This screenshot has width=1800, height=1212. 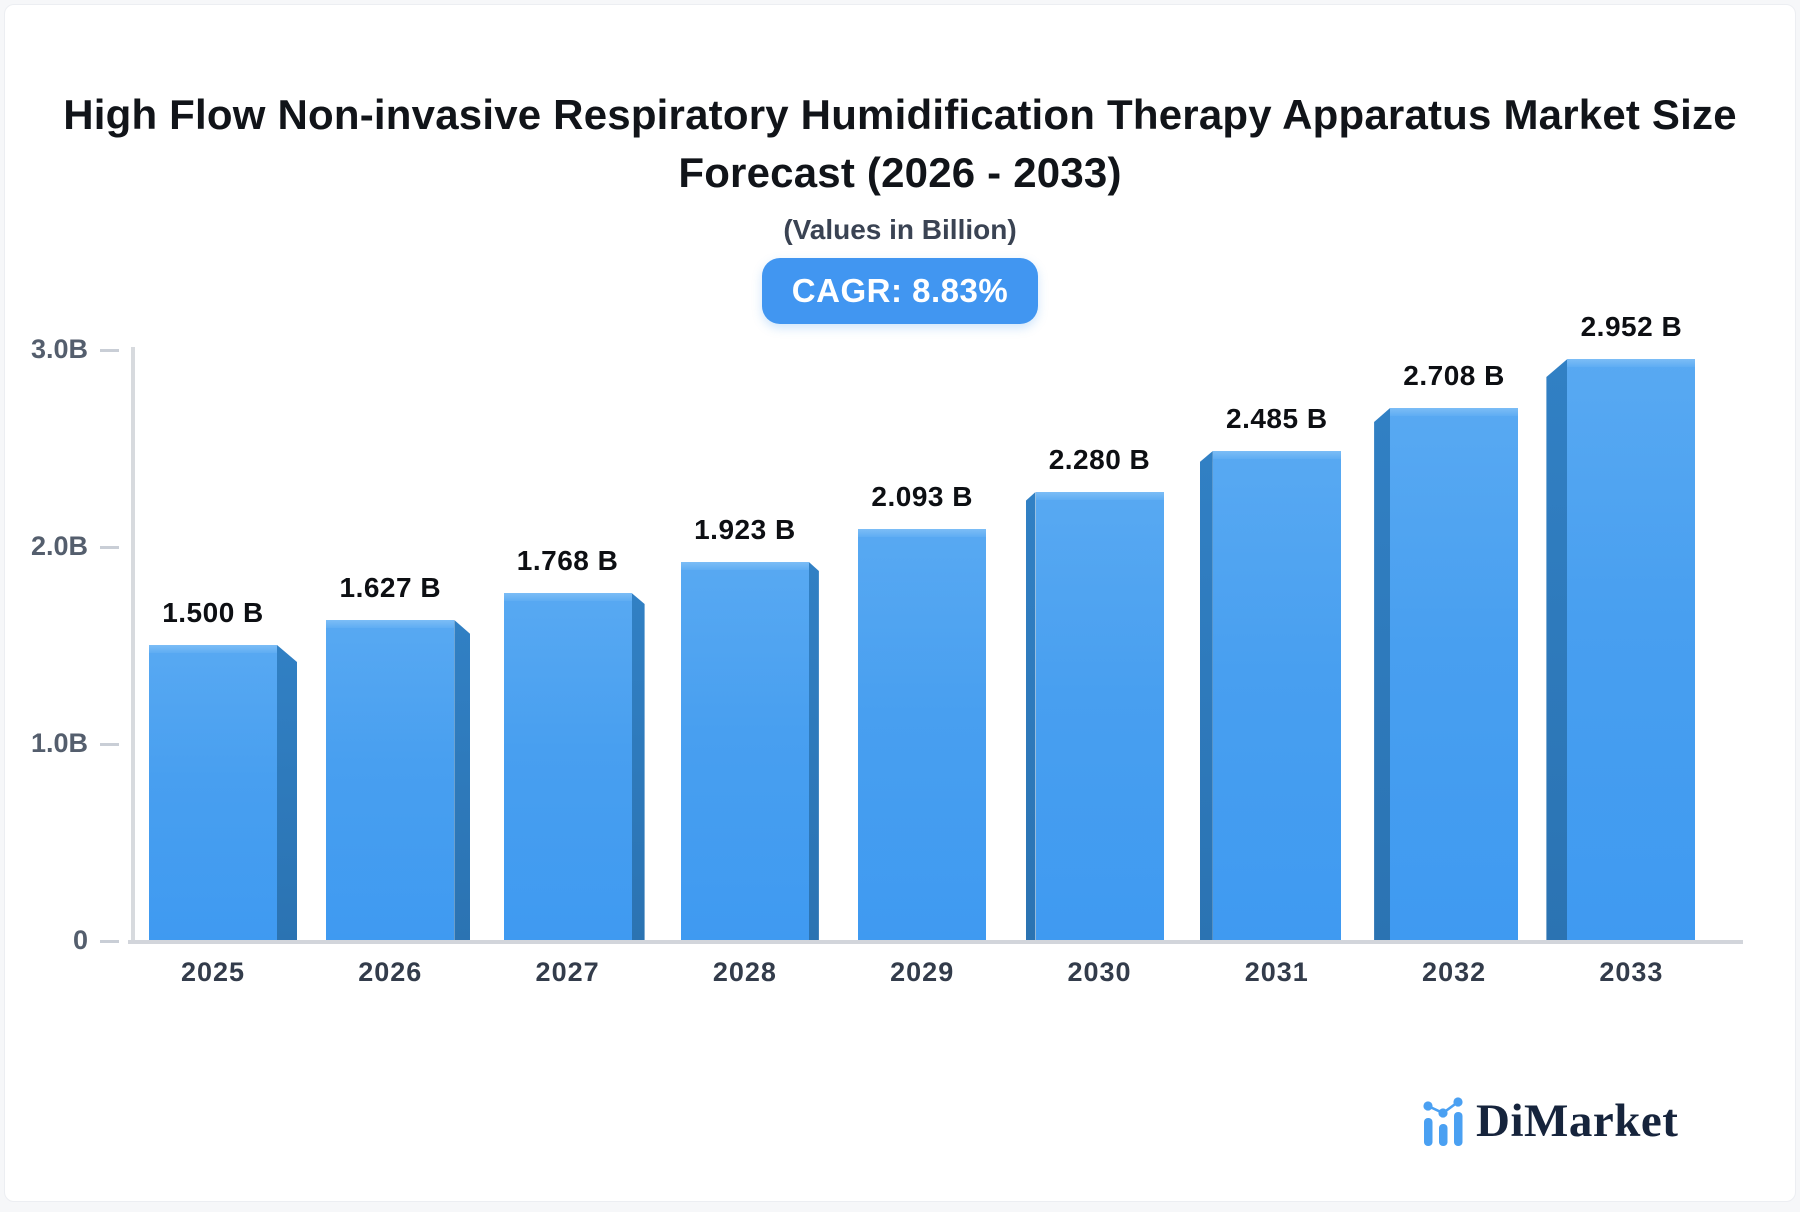 I want to click on x-axis-label-2030: 2030, so click(x=1099, y=972).